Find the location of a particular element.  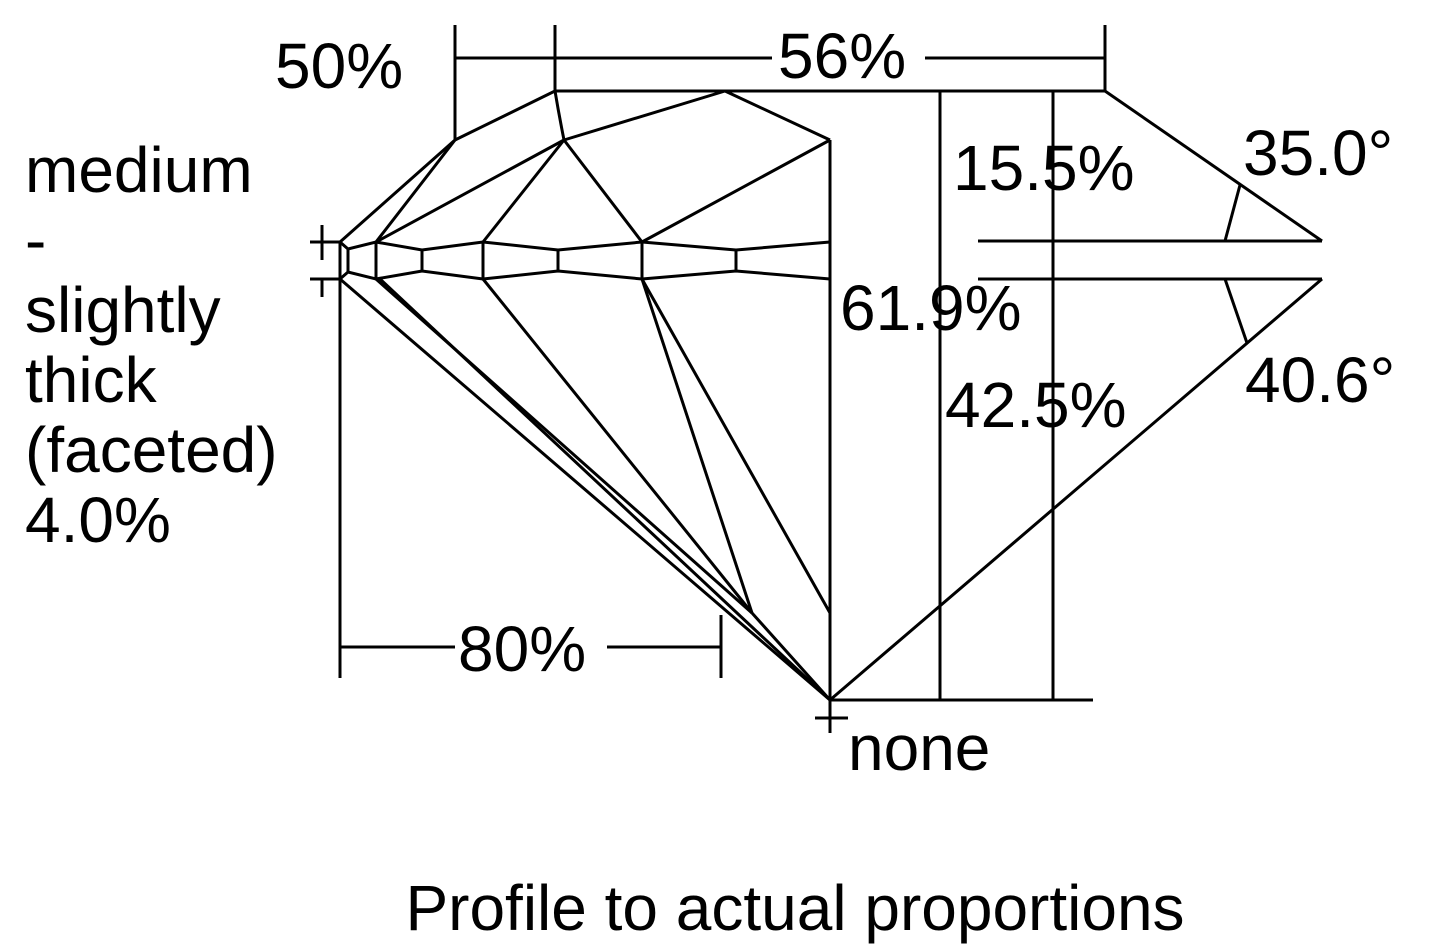

girdle-label-line: slightly is located at coordinates (123, 310).